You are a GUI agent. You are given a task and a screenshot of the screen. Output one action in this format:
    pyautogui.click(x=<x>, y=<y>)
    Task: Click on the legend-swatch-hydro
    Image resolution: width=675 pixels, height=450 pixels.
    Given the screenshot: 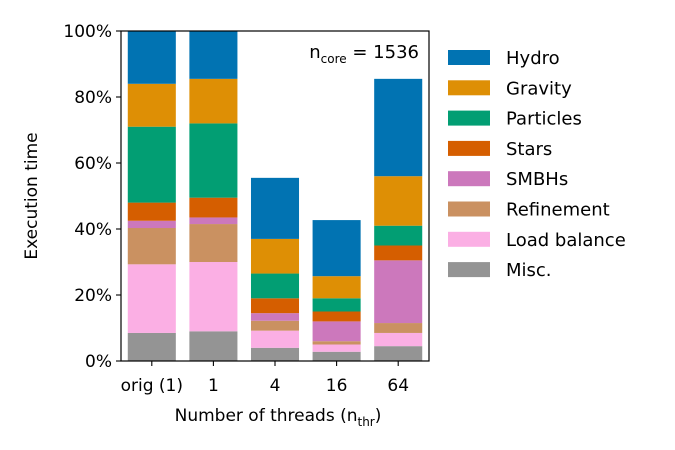 What is the action you would take?
    pyautogui.click(x=469, y=57)
    